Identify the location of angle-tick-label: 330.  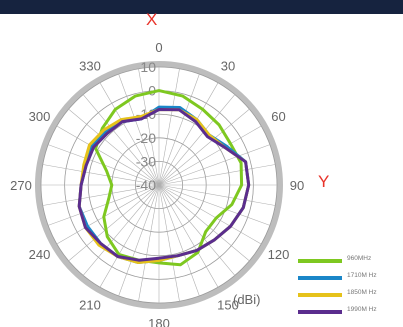
(90, 65).